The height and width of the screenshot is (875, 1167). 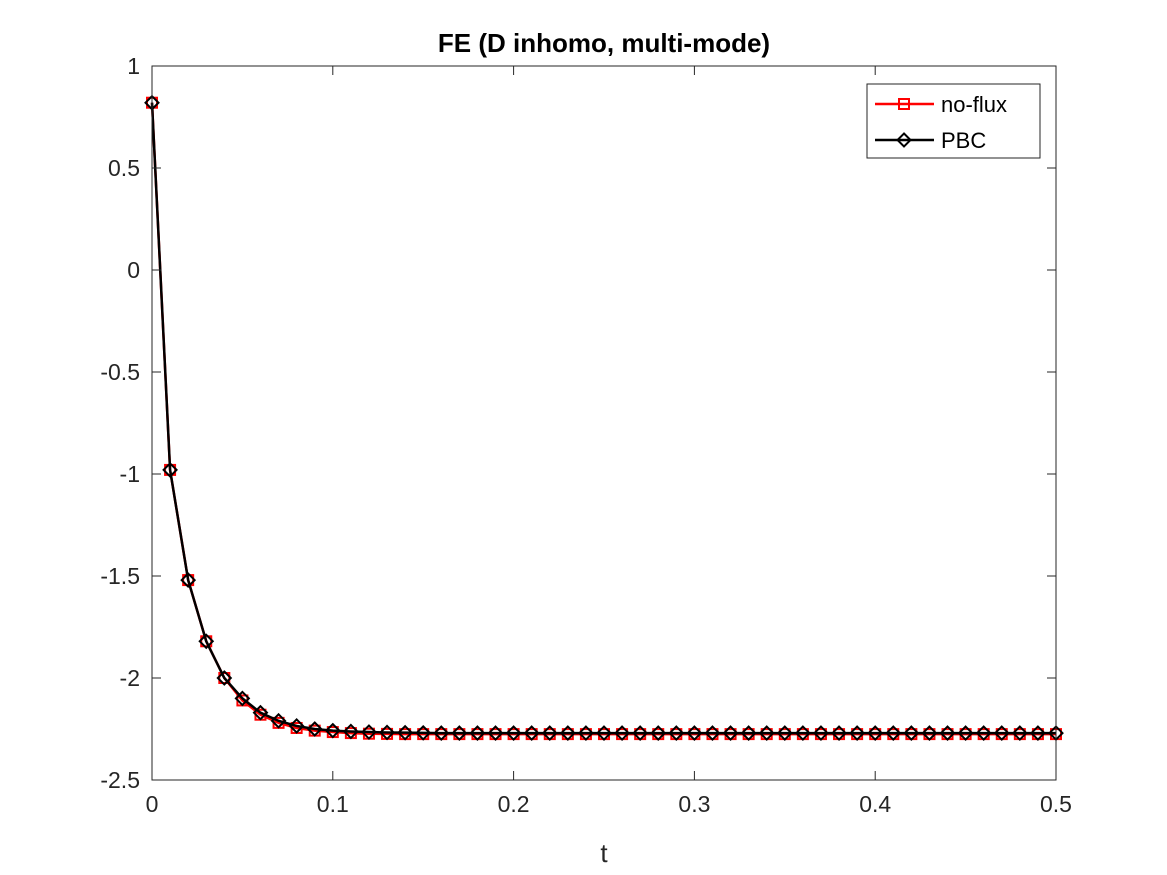 I want to click on x-tick-label: 0.4, so click(x=875, y=804).